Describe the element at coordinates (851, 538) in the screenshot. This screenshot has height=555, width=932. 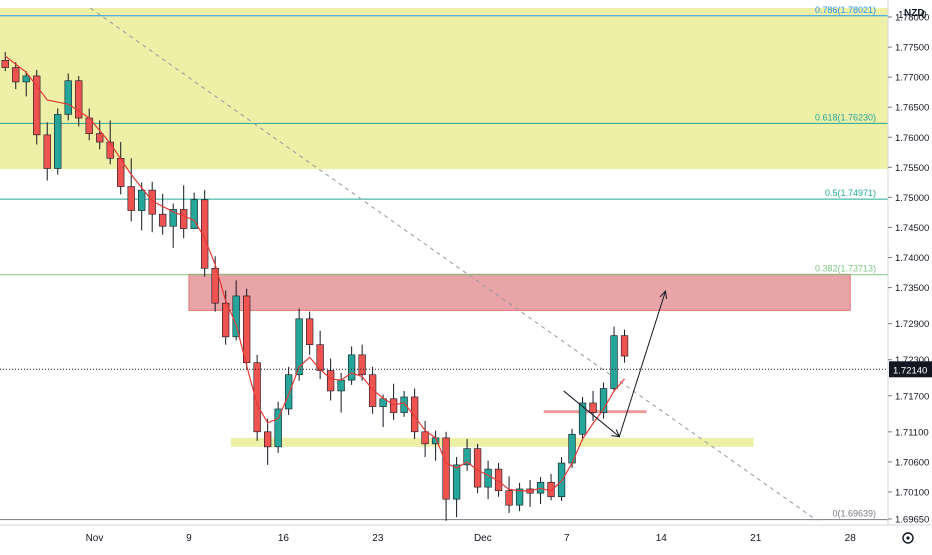
I see `time-tick-label: 28` at that location.